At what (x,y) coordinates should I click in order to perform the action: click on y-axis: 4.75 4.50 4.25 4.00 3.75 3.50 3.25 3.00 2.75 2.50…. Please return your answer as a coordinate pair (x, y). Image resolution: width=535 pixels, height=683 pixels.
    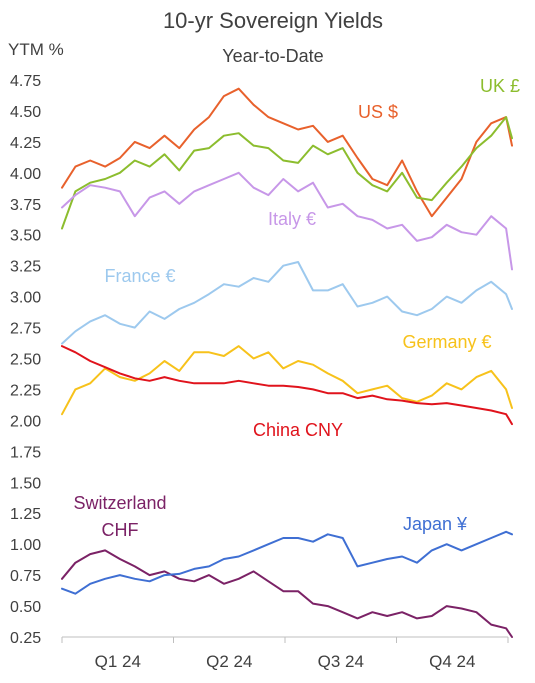
    Looking at the image, I should click on (25, 360).